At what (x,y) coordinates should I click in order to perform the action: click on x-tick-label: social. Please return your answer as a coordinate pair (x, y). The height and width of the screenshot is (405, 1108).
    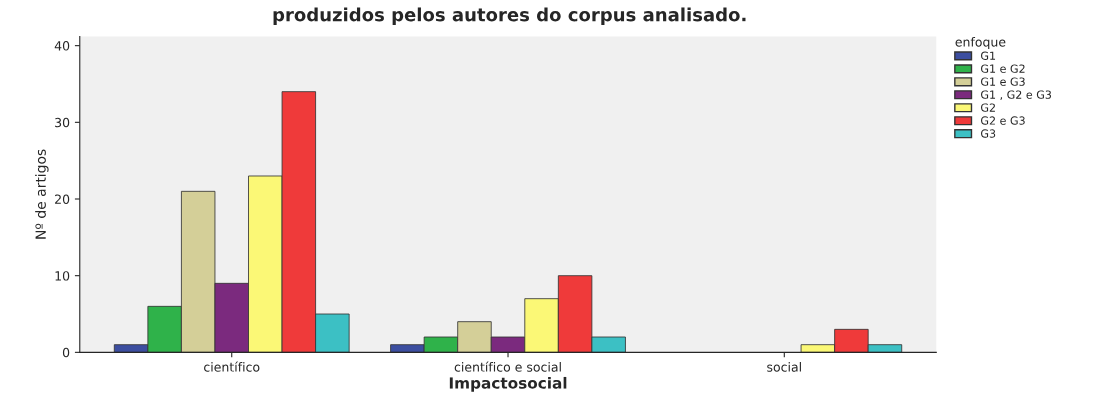
    Looking at the image, I should click on (784, 367).